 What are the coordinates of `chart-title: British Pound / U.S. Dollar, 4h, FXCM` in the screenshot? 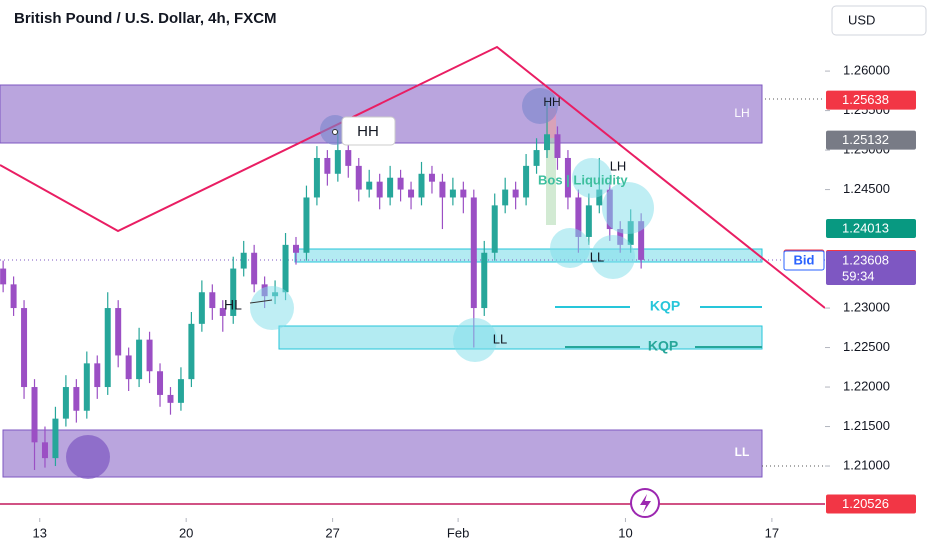 It's located at (145, 18).